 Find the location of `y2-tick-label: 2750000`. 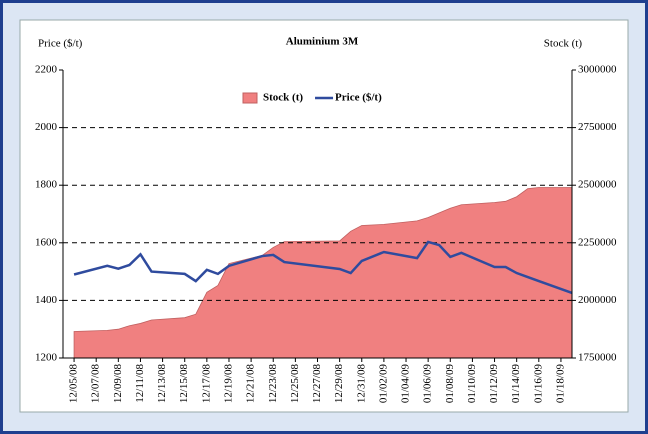

y2-tick-label: 2750000 is located at coordinates (597, 127).